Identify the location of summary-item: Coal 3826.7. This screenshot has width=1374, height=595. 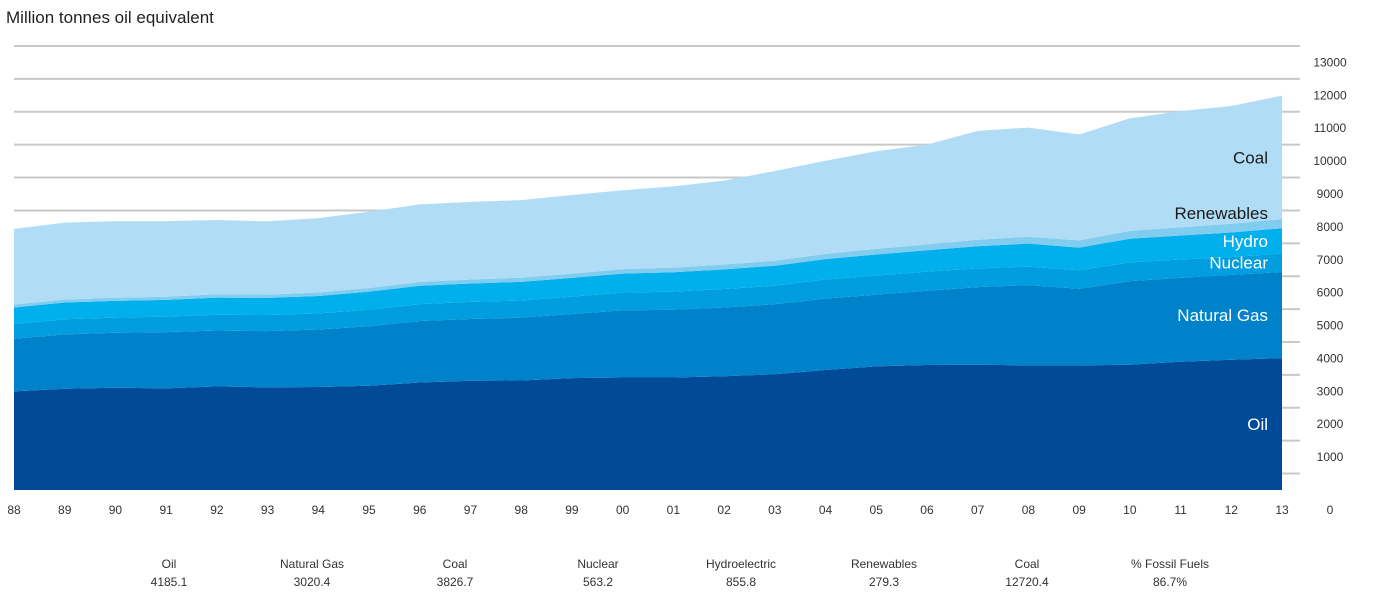
(455, 573).